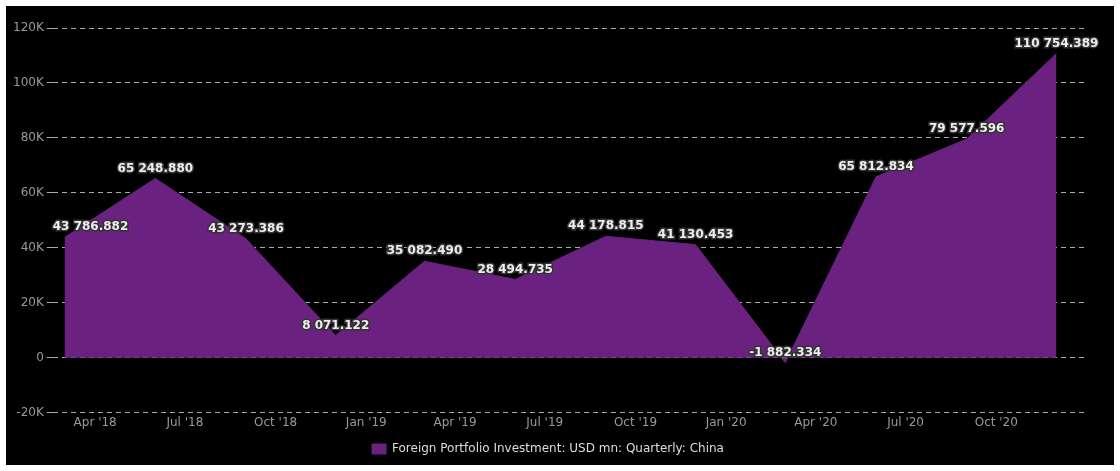  Describe the element at coordinates (635, 421) in the screenshot. I see `x-tick-label: Oct '19` at that location.